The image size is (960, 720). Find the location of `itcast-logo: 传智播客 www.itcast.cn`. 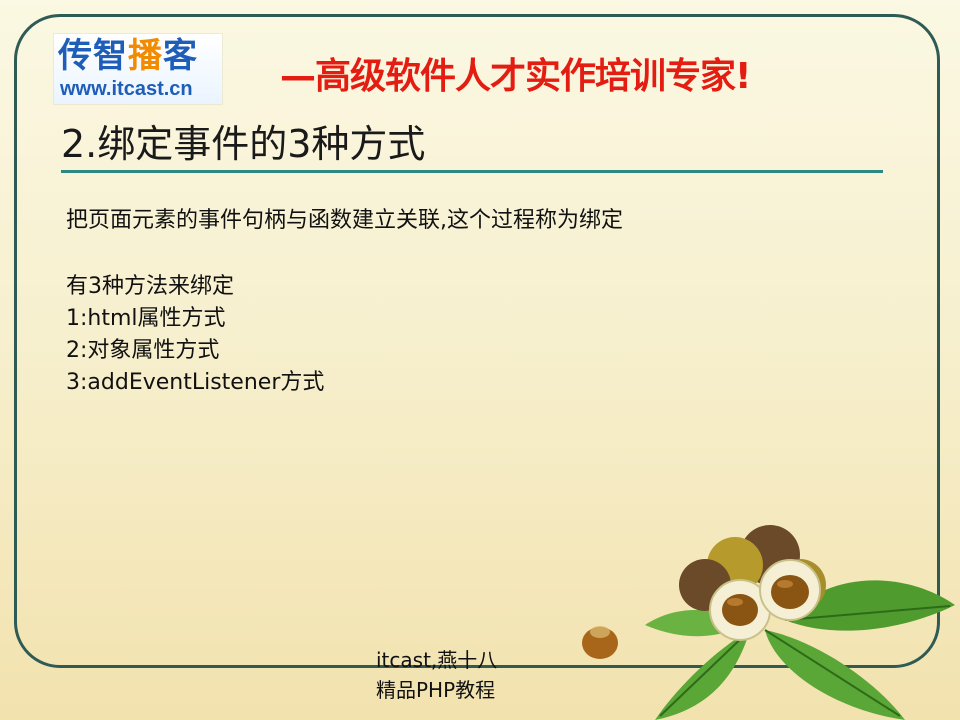

itcast-logo: 传智播客 www.itcast.cn is located at coordinates (138, 69).